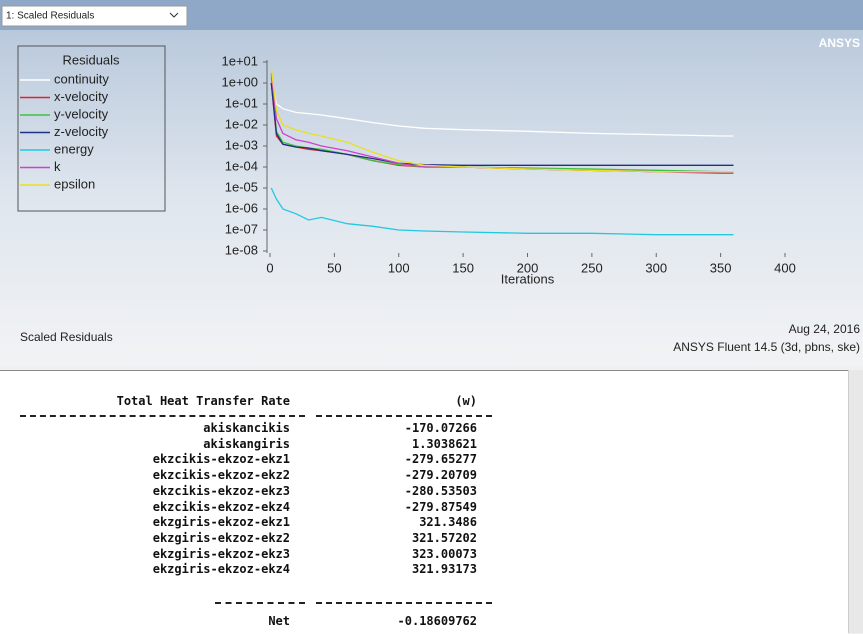  I want to click on console-name: ekzcikis-ekzoz-ekz1, so click(221, 459).